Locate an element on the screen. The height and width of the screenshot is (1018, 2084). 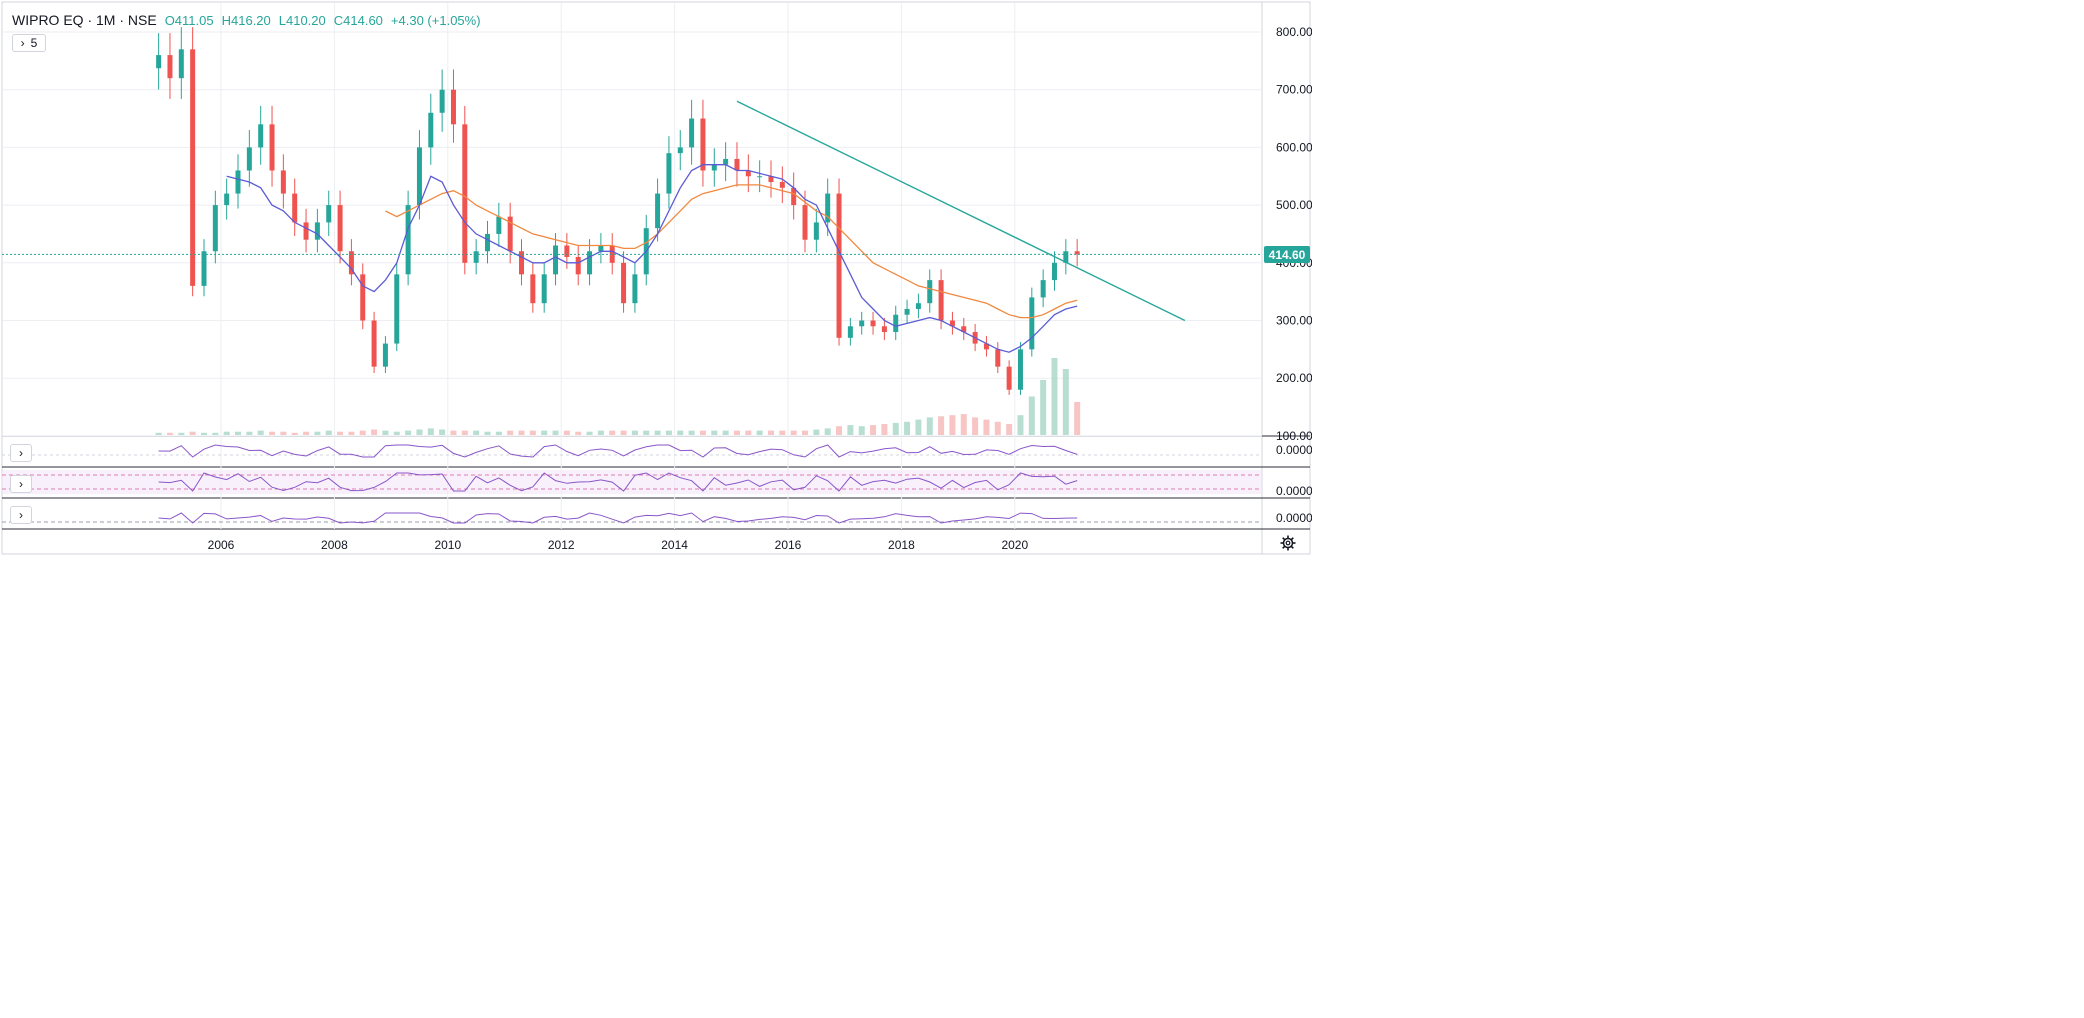
ohlc-high: H416.20 is located at coordinates (246, 20).